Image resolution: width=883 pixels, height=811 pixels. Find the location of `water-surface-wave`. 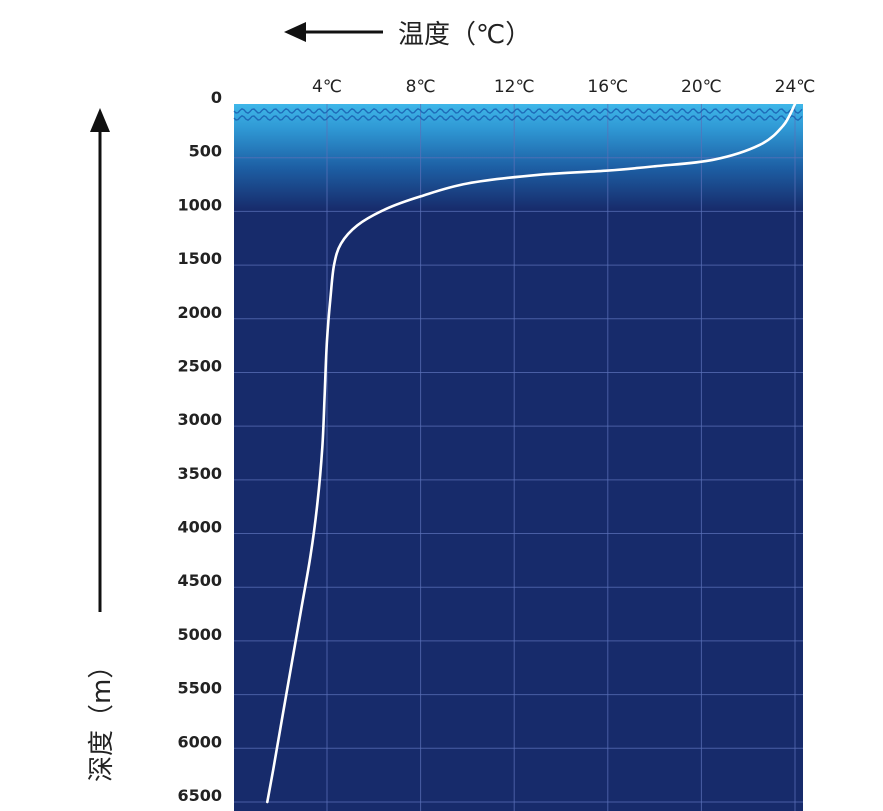

water-surface-wave is located at coordinates (518, 111).